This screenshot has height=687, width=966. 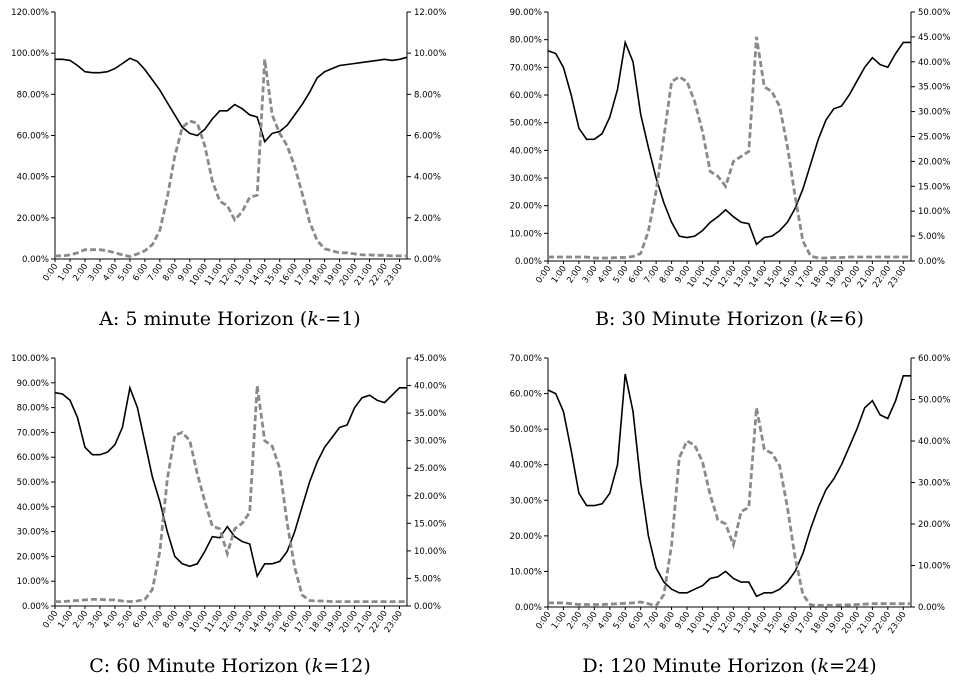 What do you see at coordinates (203, 319) in the screenshot?
I see `caption-a-text: A: 5 minute Horizon (` at bounding box center [203, 319].